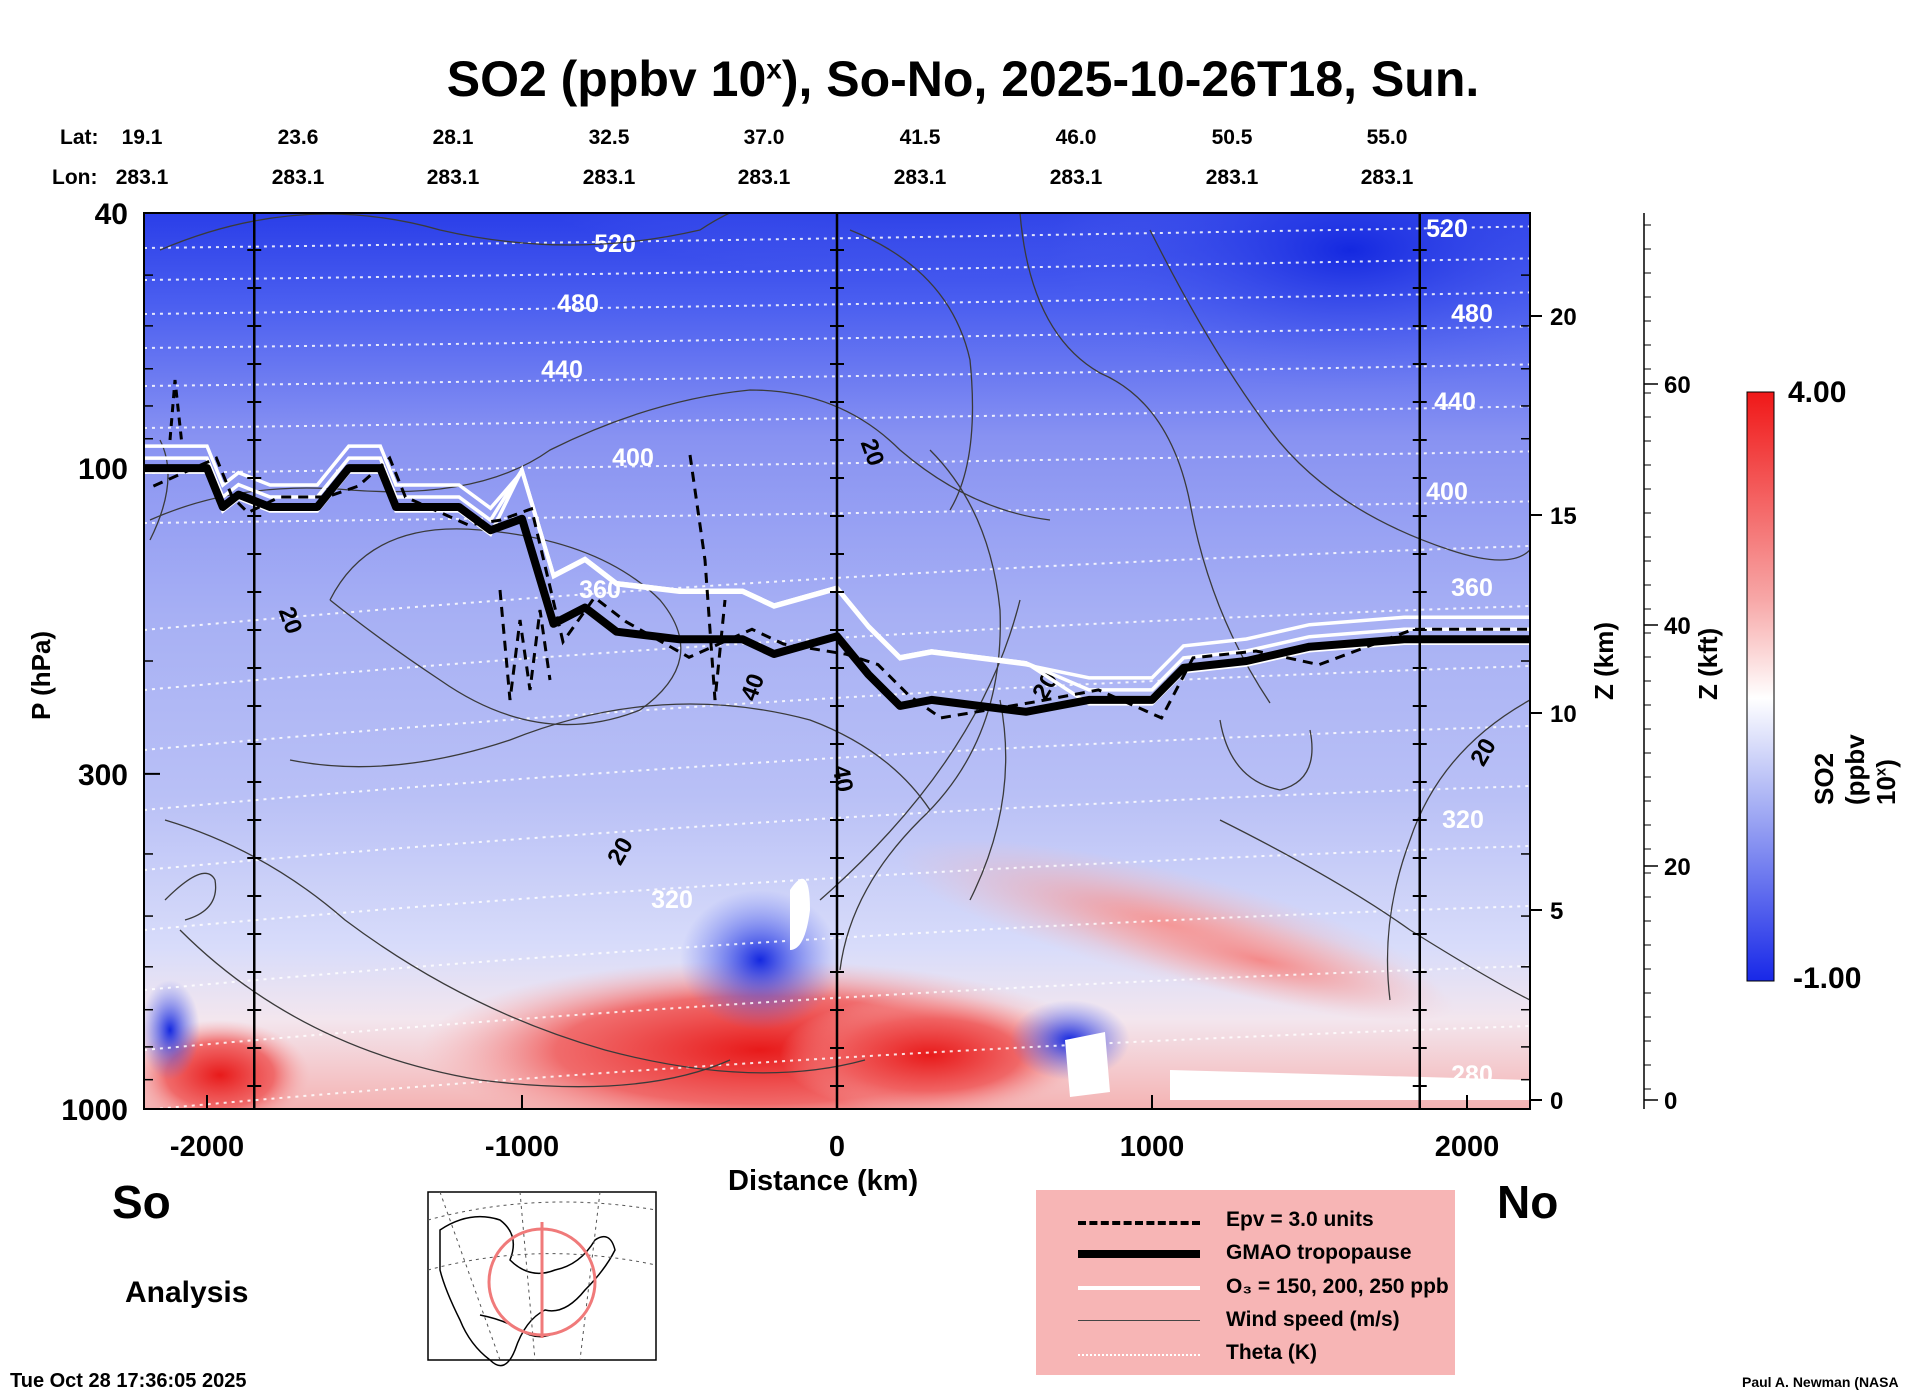  What do you see at coordinates (1677, 626) in the screenshot?
I see `zkft-tick-label: 40` at bounding box center [1677, 626].